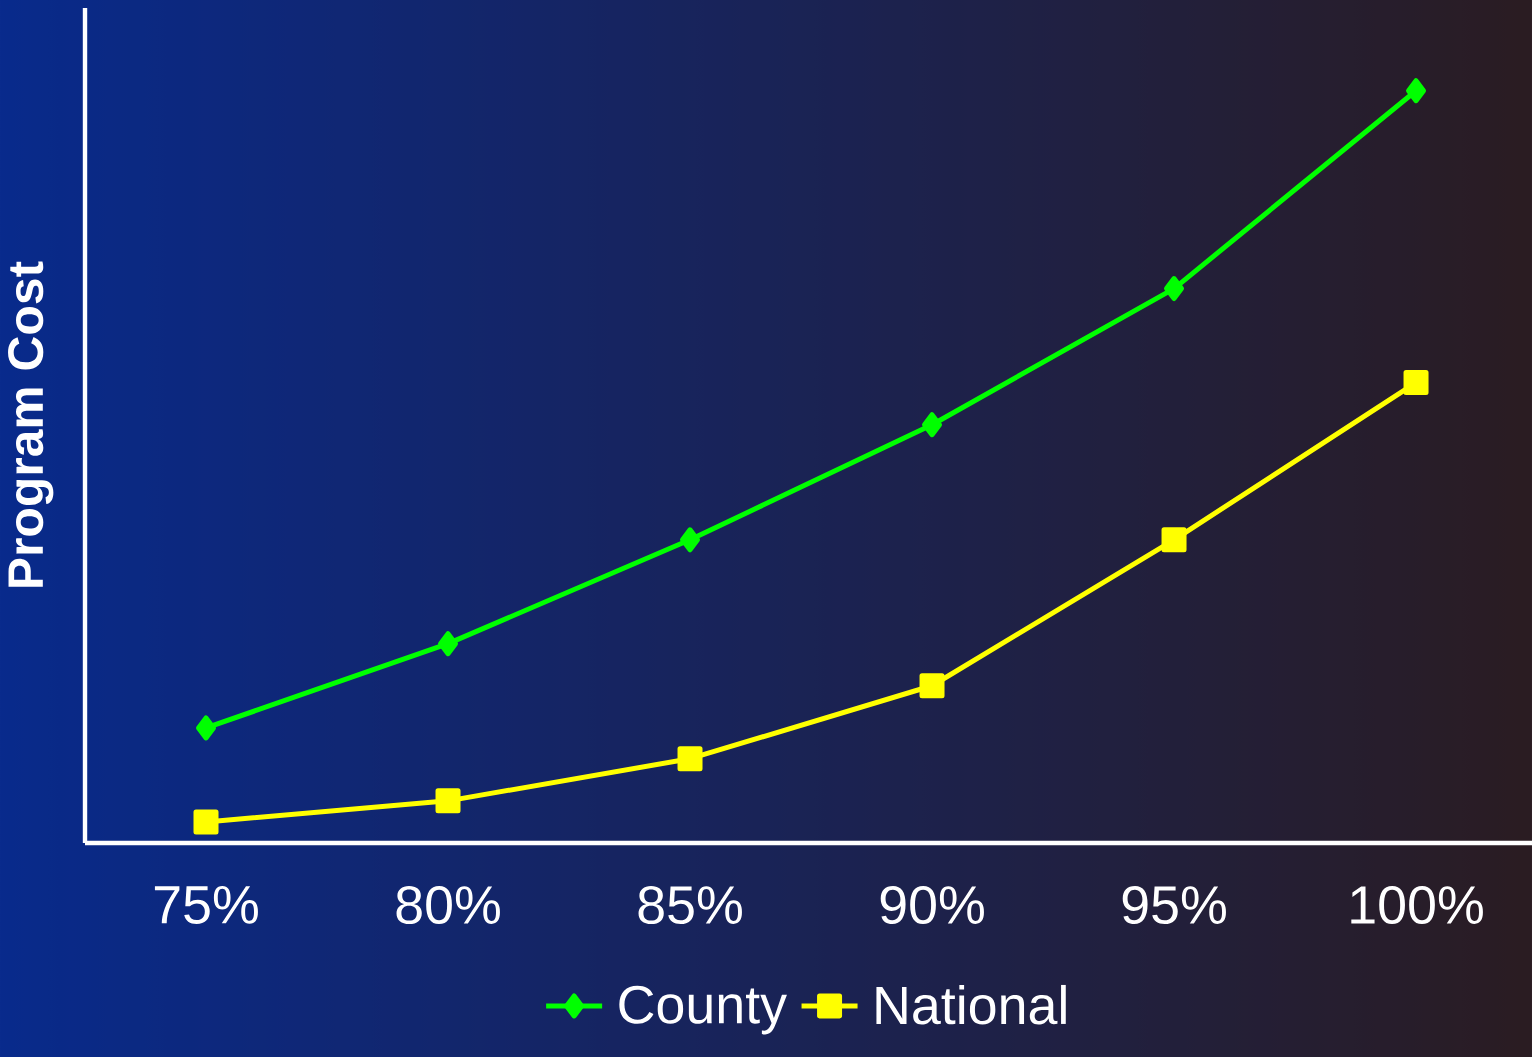  What do you see at coordinates (31, 424) in the screenshot?
I see `y-axis-title: Program Cost` at bounding box center [31, 424].